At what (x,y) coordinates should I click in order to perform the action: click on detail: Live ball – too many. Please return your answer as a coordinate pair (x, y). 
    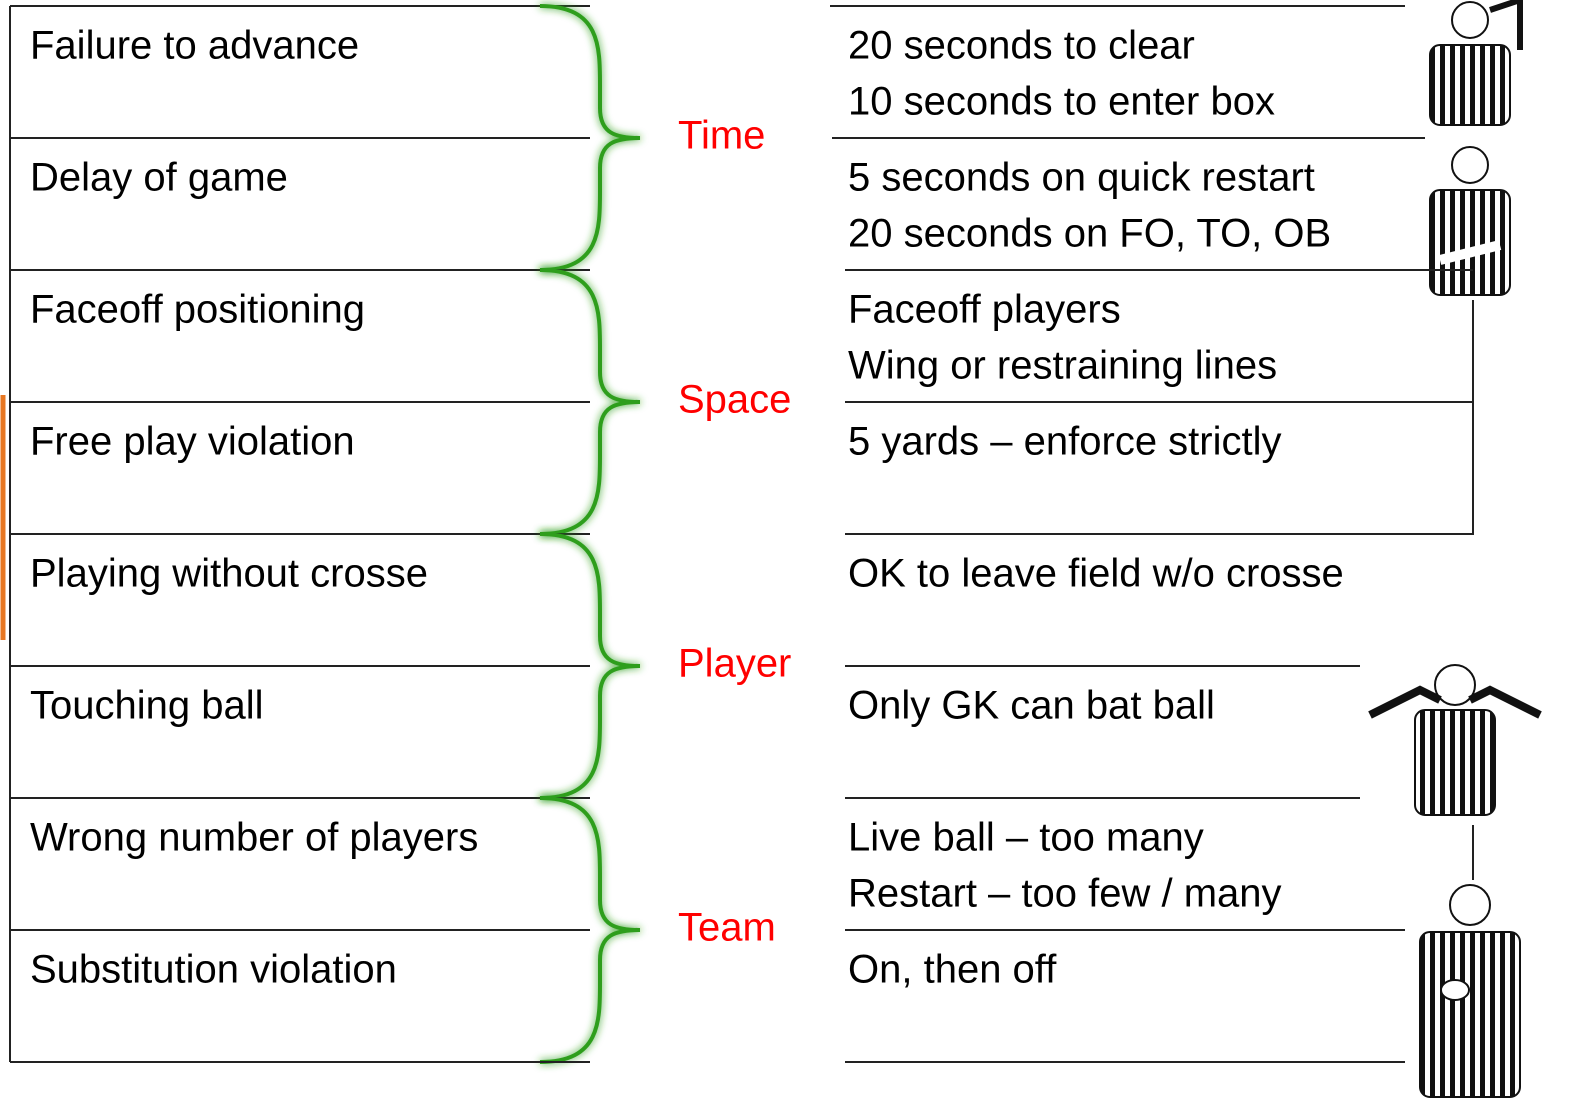
    Looking at the image, I should click on (1026, 838).